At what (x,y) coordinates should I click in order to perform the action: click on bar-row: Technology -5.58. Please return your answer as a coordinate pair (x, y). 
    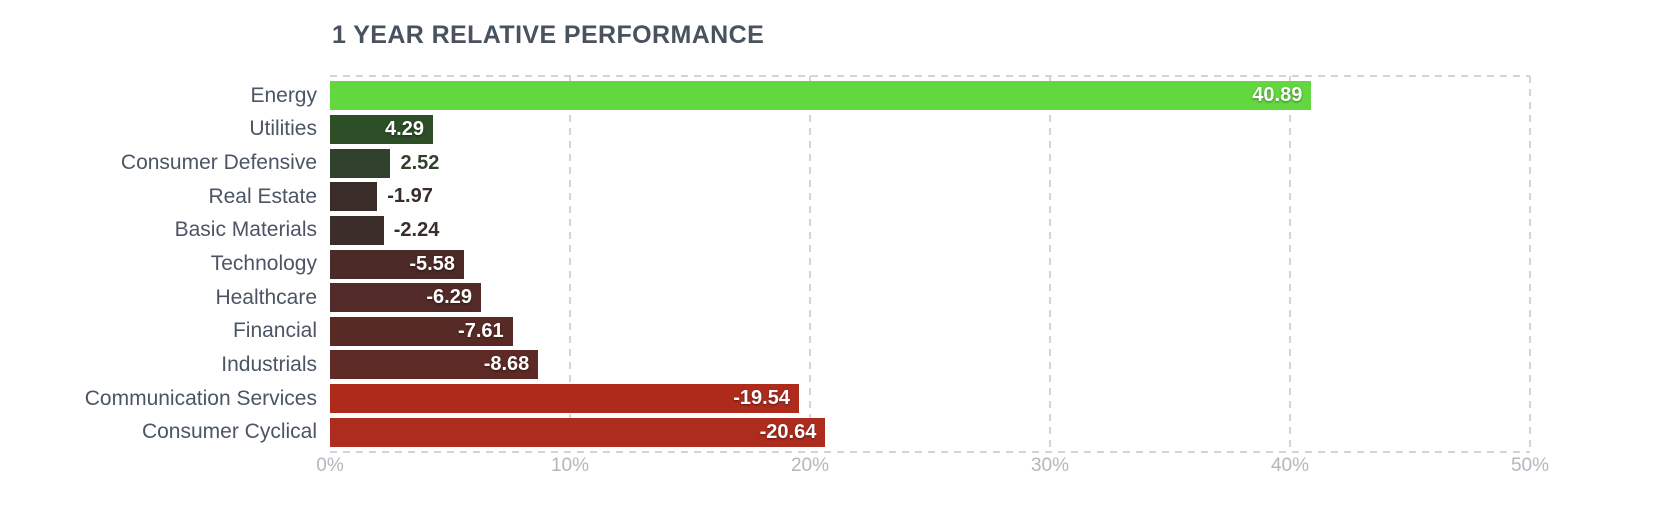
    Looking at the image, I should click on (765, 264).